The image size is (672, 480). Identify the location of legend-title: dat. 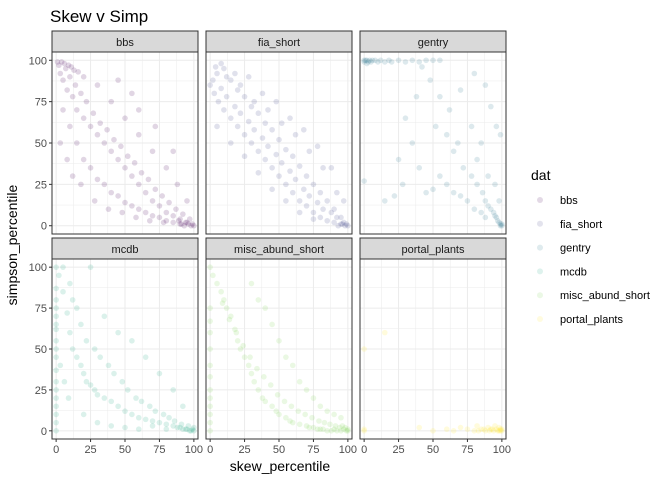
(541, 175).